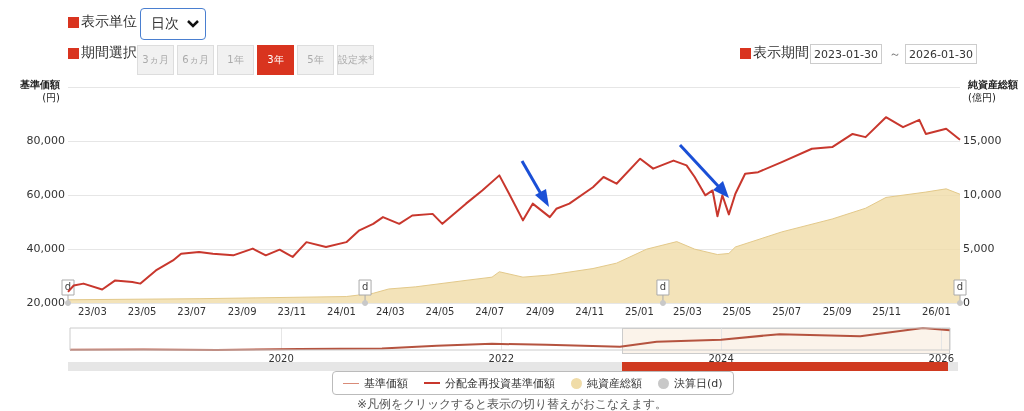 This screenshot has width=1024, height=411. I want to click on text: 3ヵ月, so click(155, 60).